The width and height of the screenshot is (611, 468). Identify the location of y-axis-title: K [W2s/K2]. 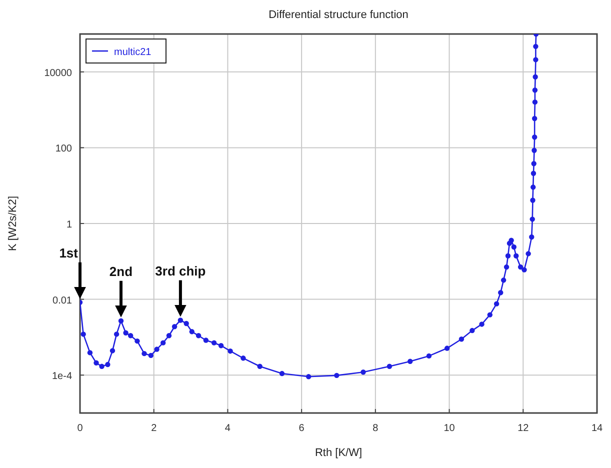
(13, 224).